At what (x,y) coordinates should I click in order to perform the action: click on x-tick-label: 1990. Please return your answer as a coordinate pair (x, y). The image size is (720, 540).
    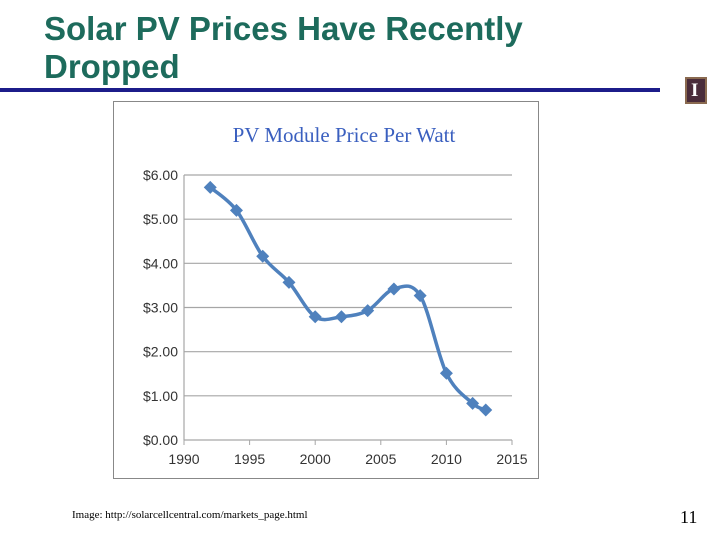
    Looking at the image, I should click on (183, 459).